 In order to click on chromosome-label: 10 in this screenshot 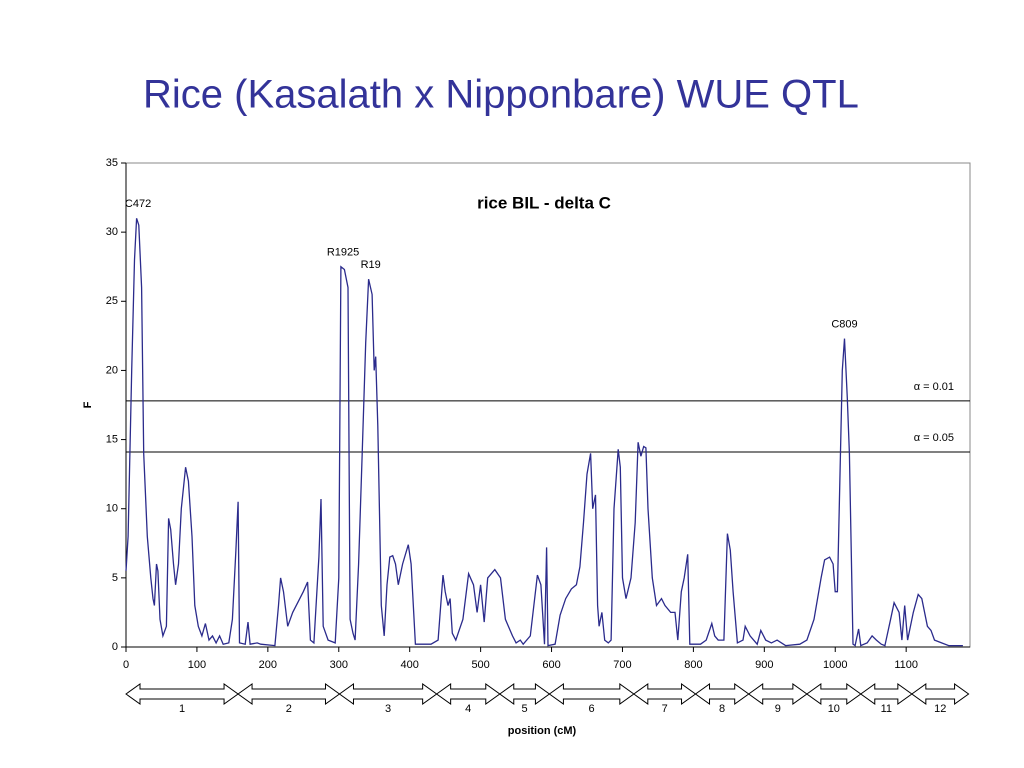, I will do `click(834, 709)`.